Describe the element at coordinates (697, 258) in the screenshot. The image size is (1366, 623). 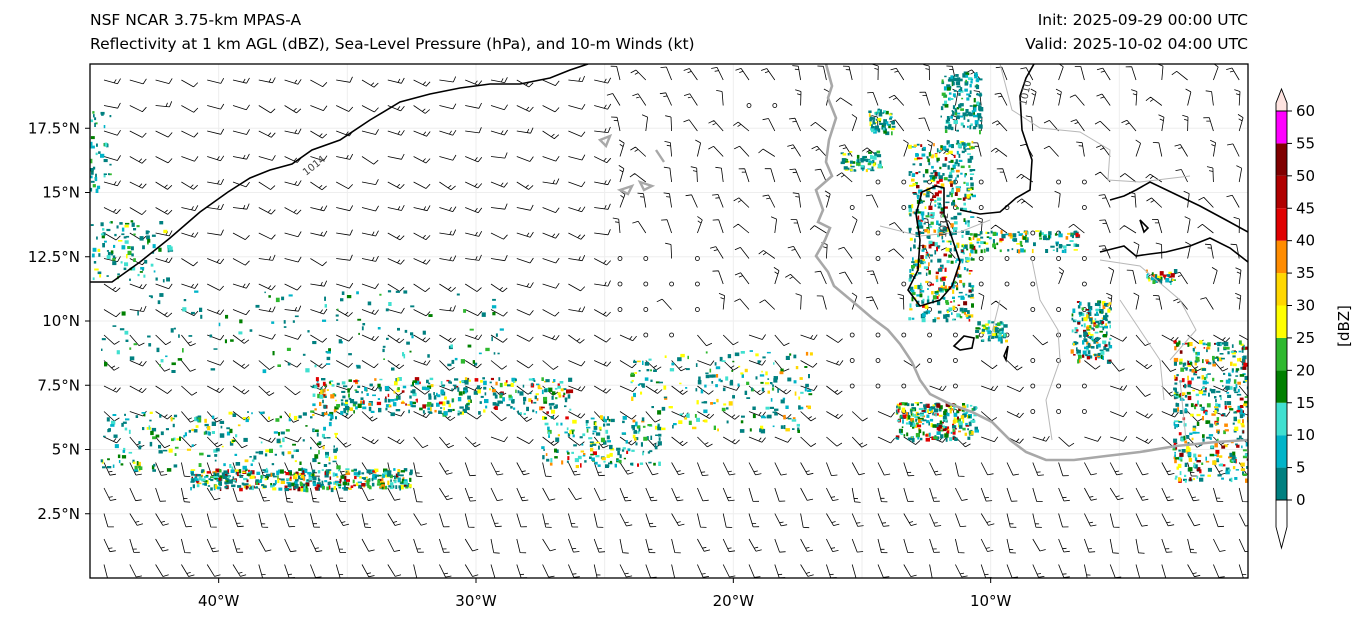
I see `calm-wind-marker` at that location.